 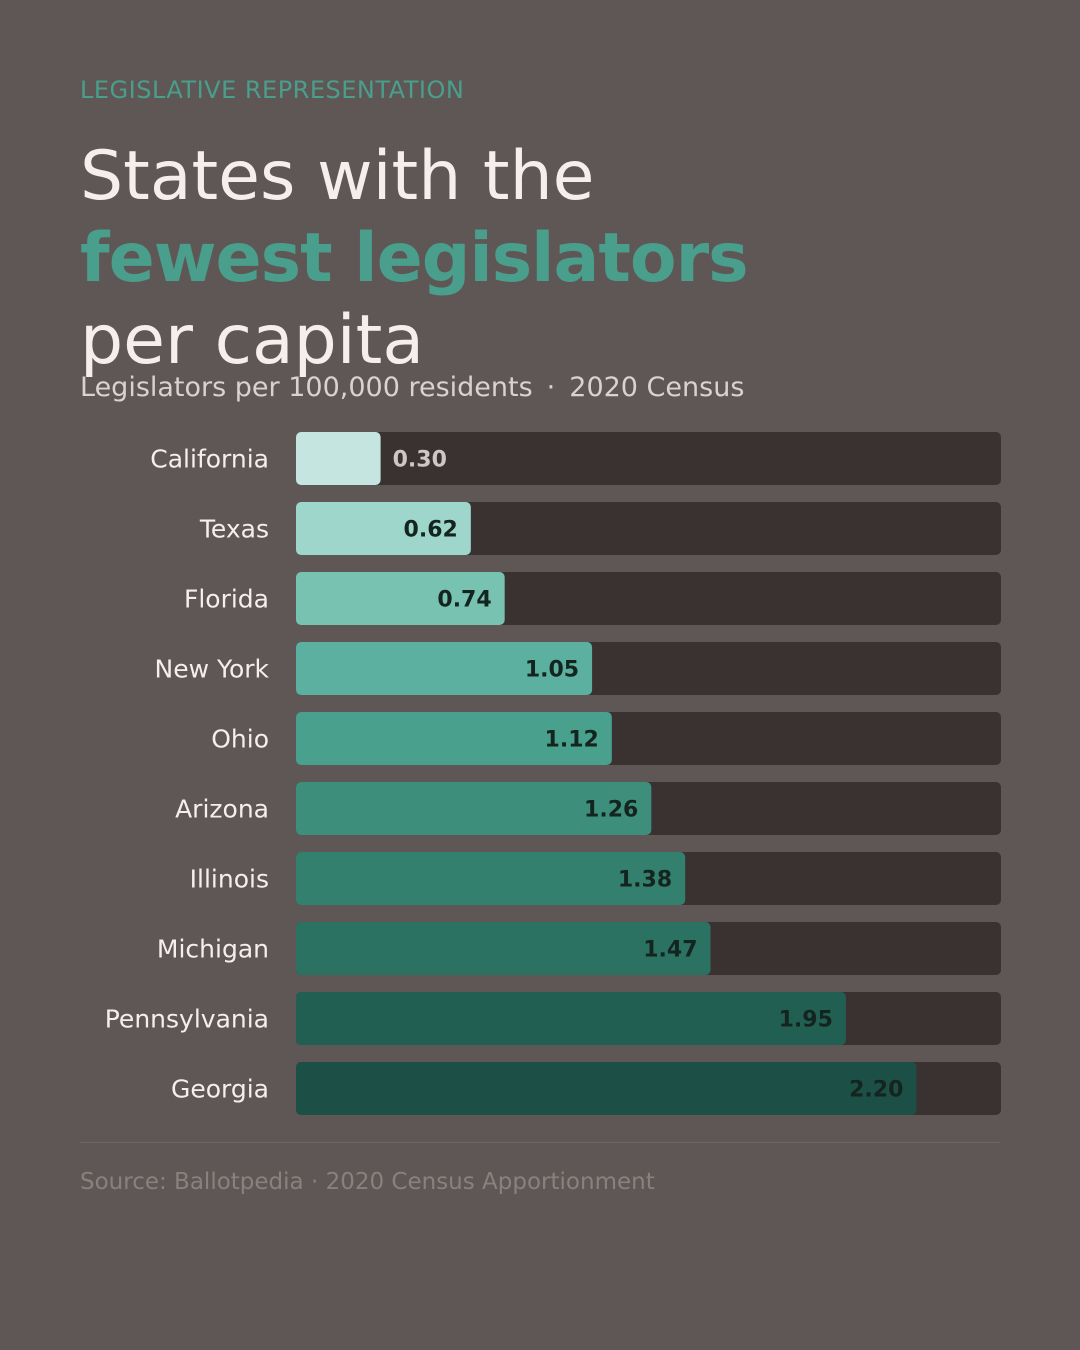 What do you see at coordinates (657, 387) in the screenshot?
I see `subtitle-year: 2020 Census` at bounding box center [657, 387].